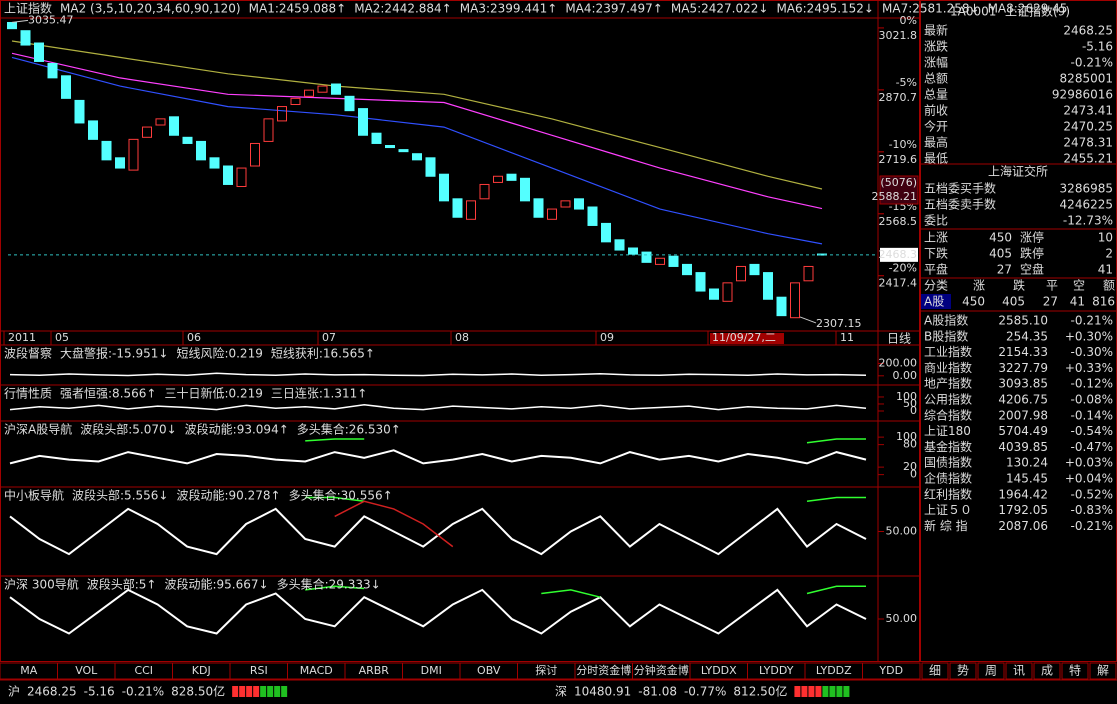 This screenshot has width=1117, height=704. Describe the element at coordinates (760, 691) in the screenshot. I see `status-item: 812.50亿` at that location.